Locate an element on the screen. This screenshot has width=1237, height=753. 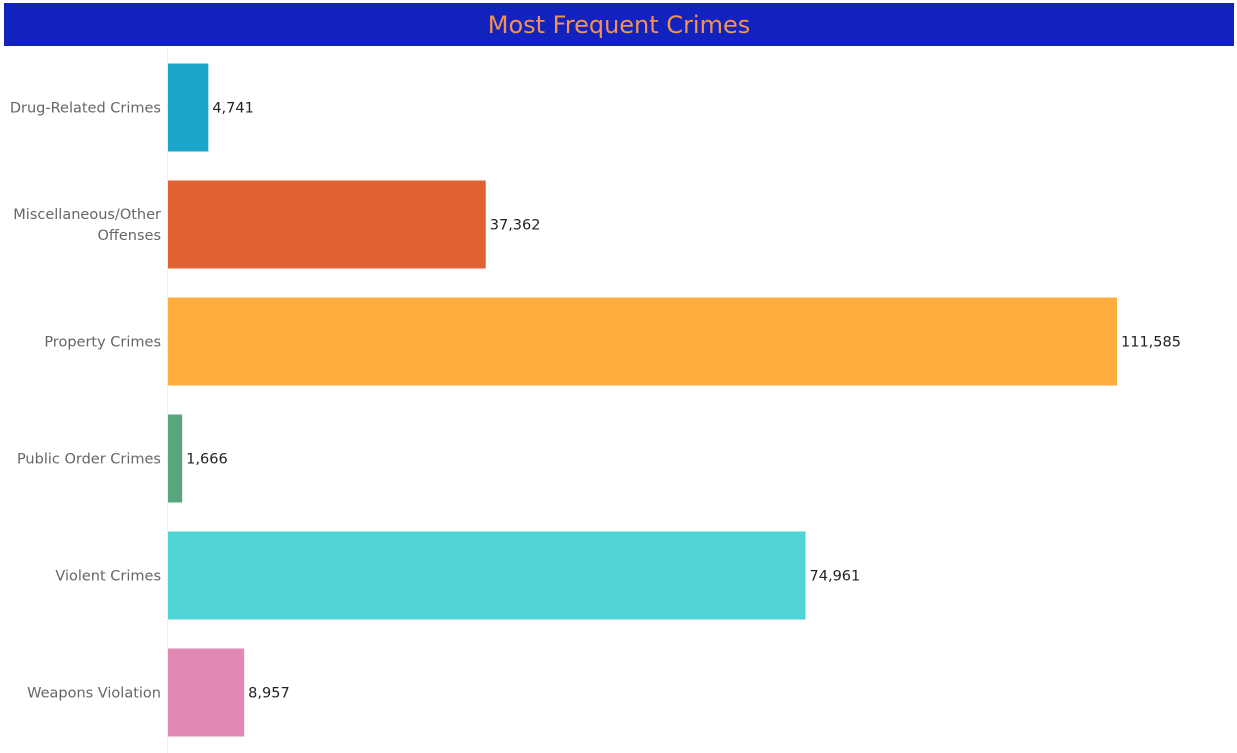
category-label: Public Order Crimes is located at coordinates (89, 460).